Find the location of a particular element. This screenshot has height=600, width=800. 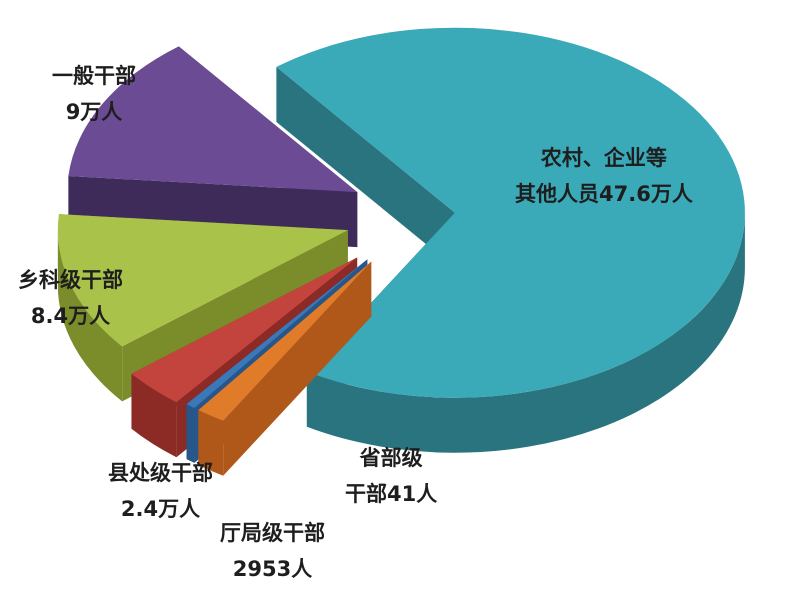

slice-county is located at coordinates (244, 330).